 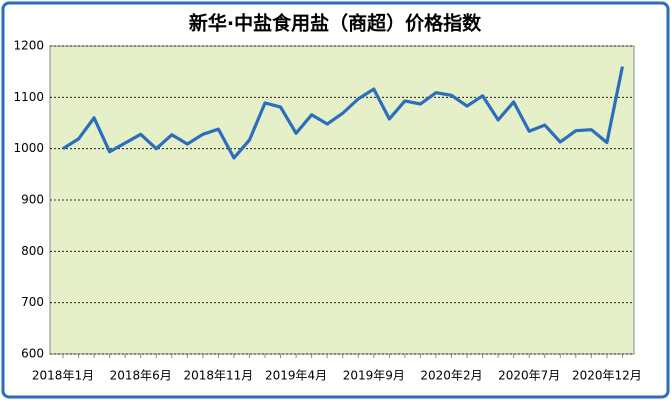 I want to click on x-tick-label: 2020年12月, so click(x=607, y=376).